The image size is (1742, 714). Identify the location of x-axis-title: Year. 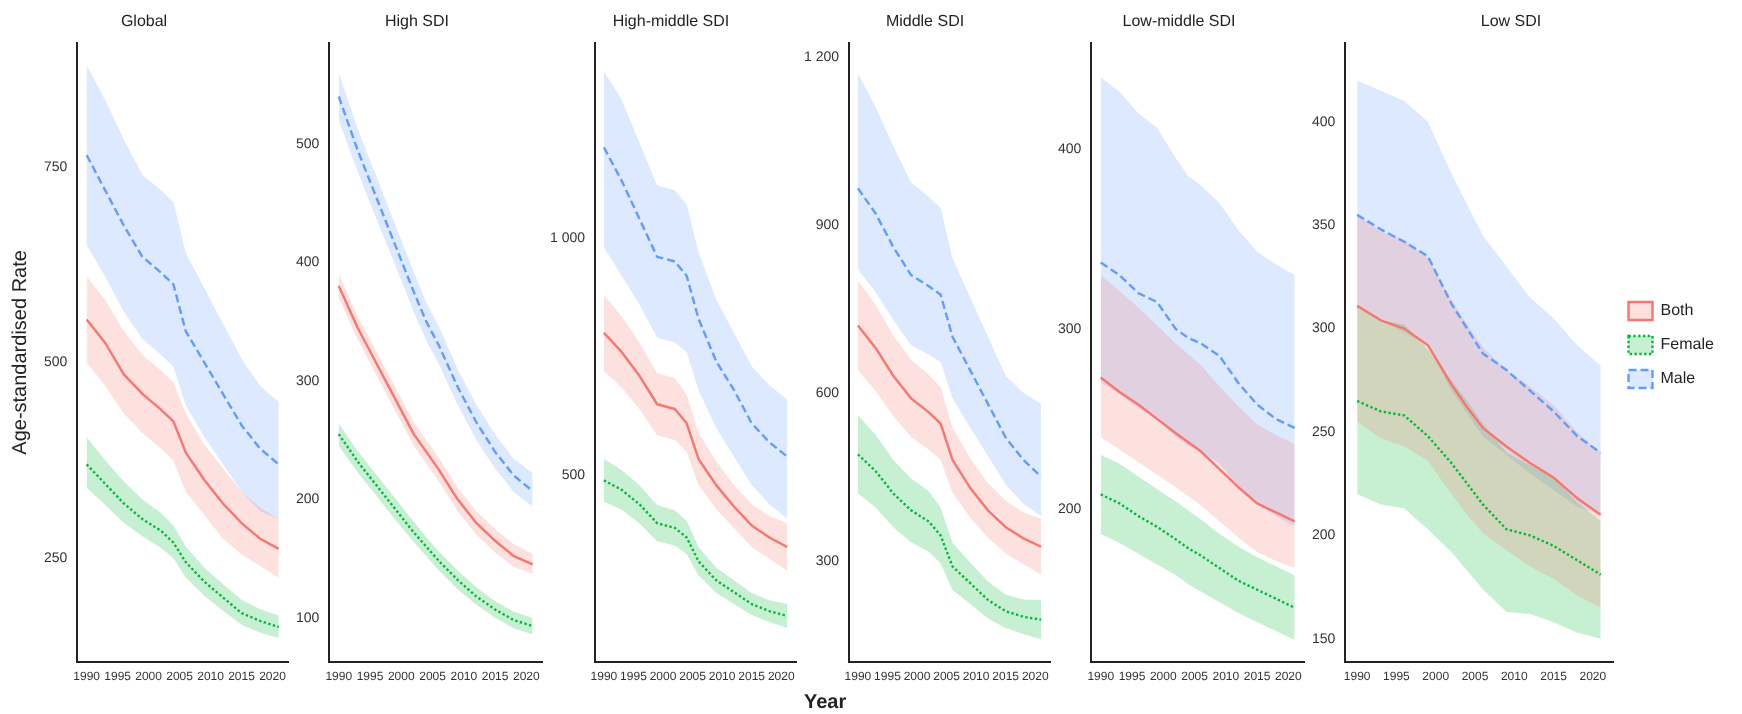
(825, 702).